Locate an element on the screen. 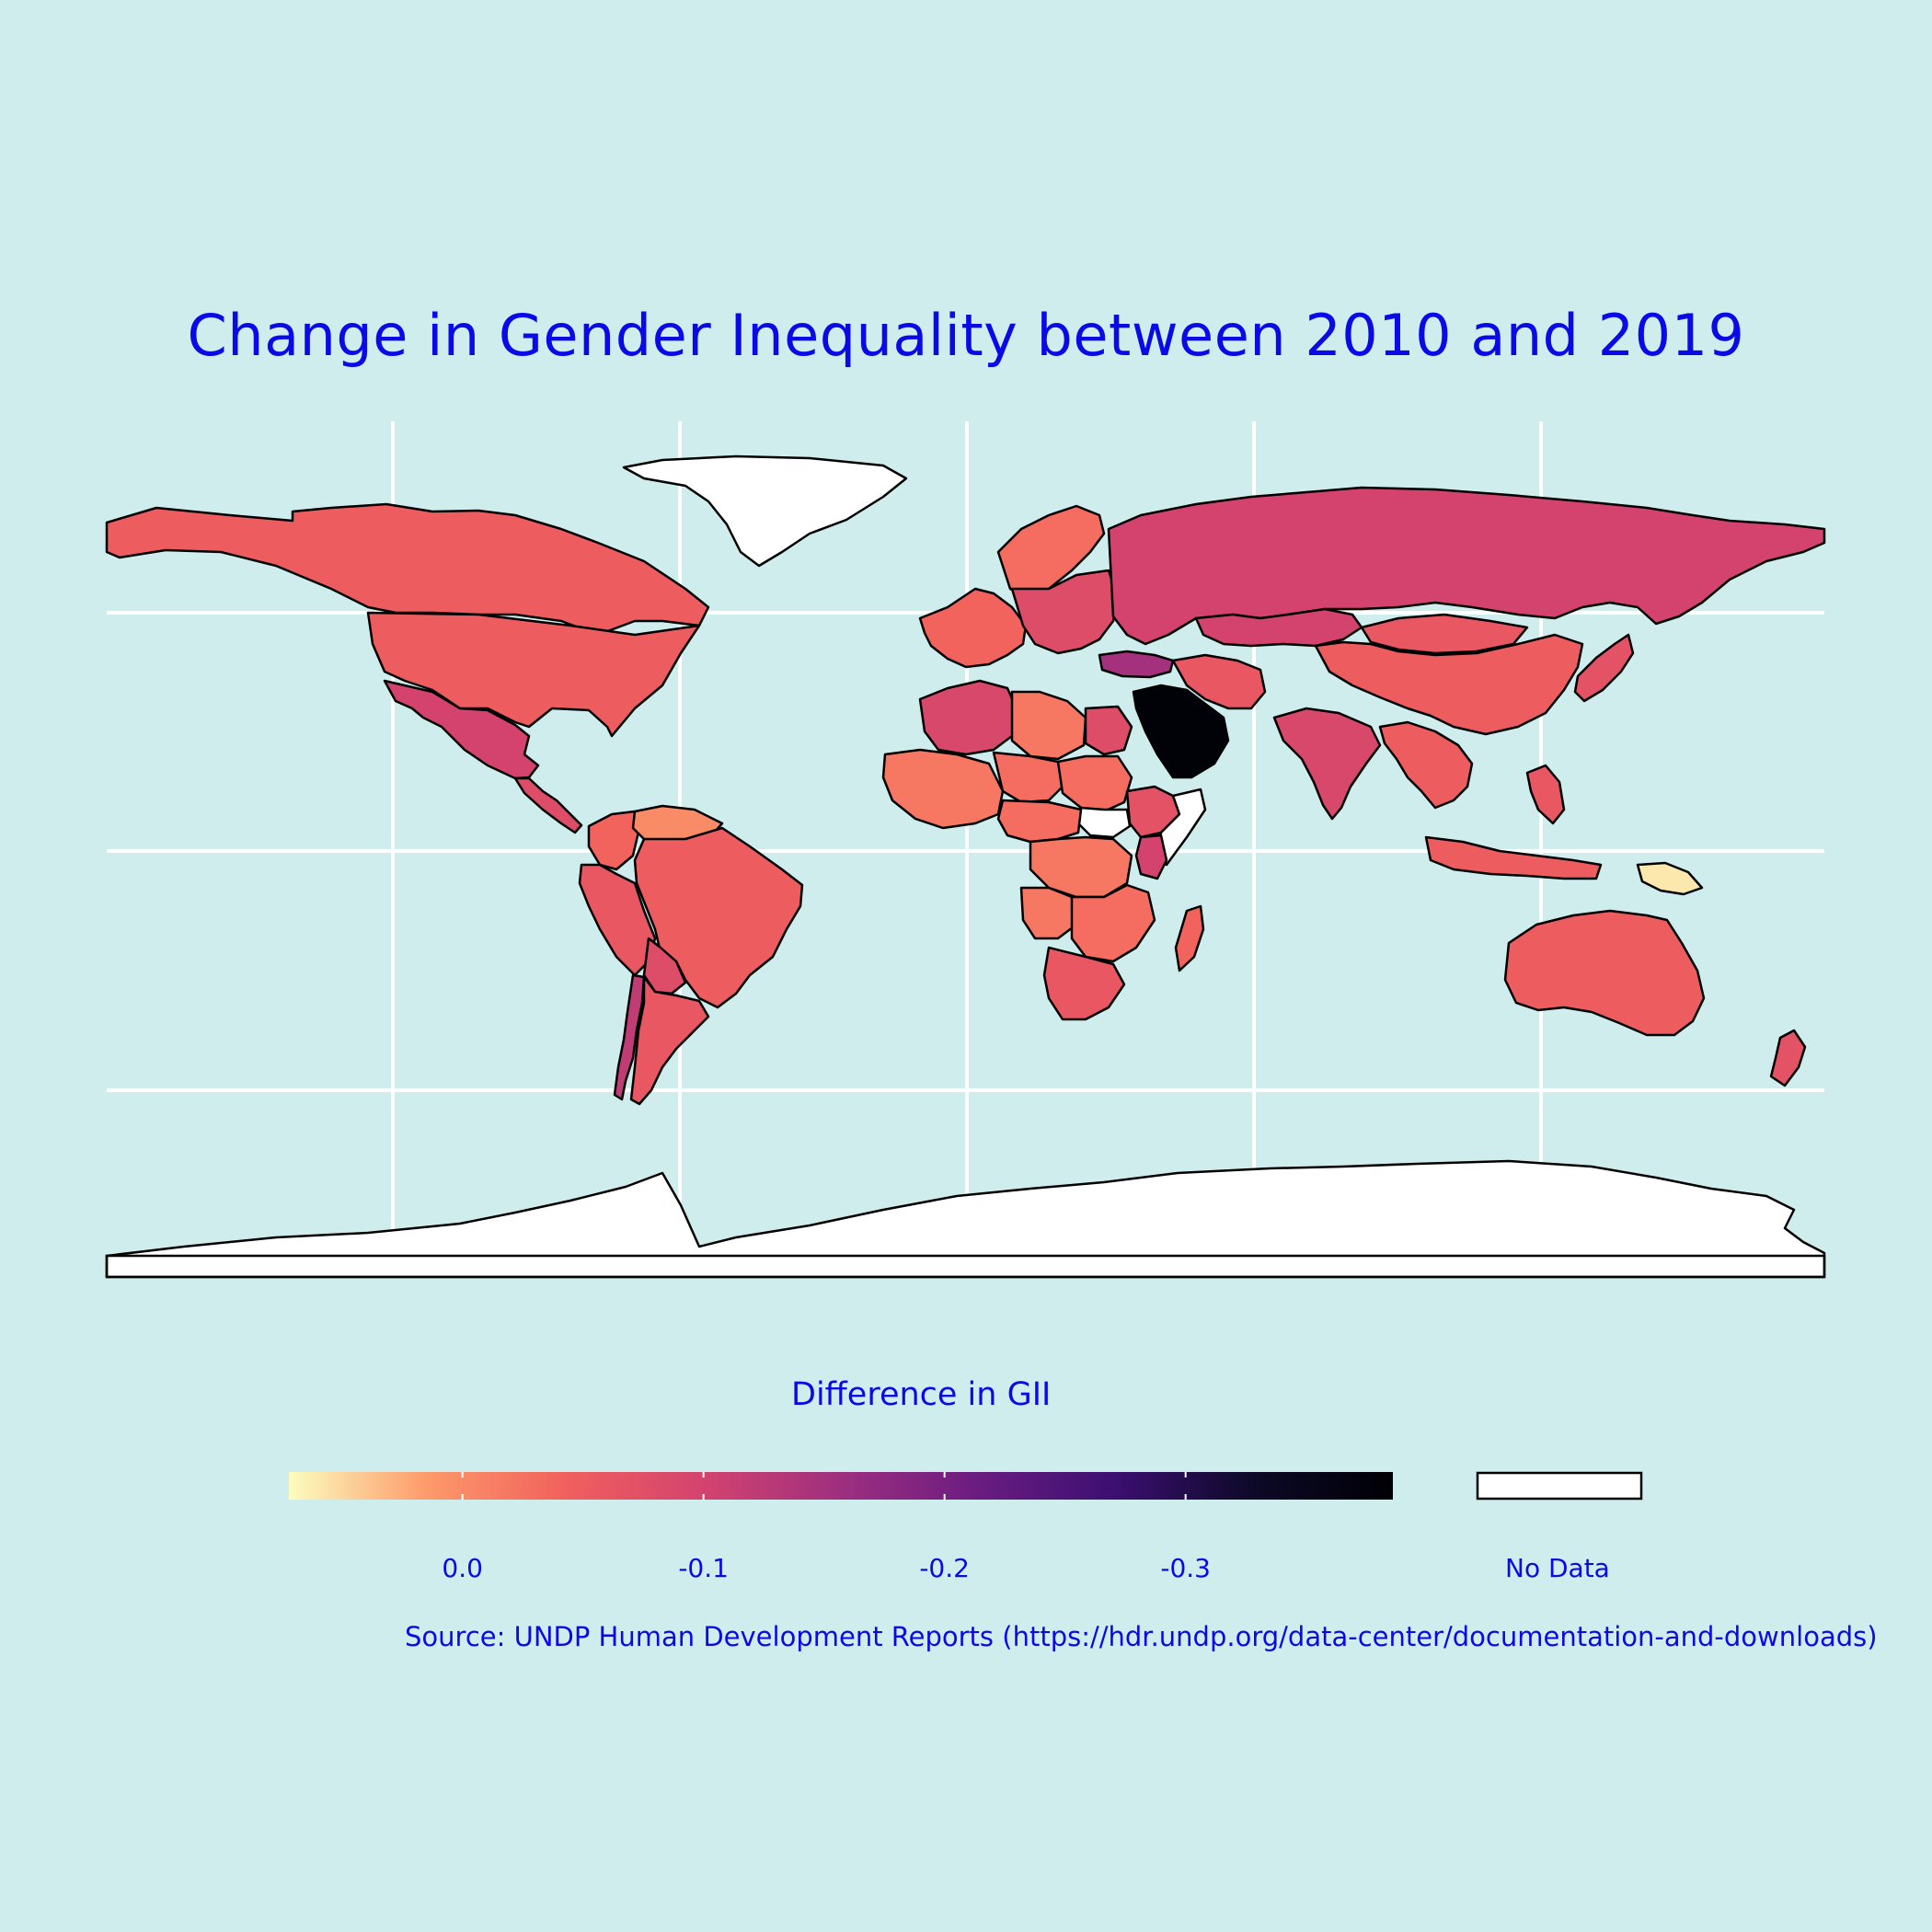  region-eastern-europe: Eastern Europe is located at coordinates (1065, 612).